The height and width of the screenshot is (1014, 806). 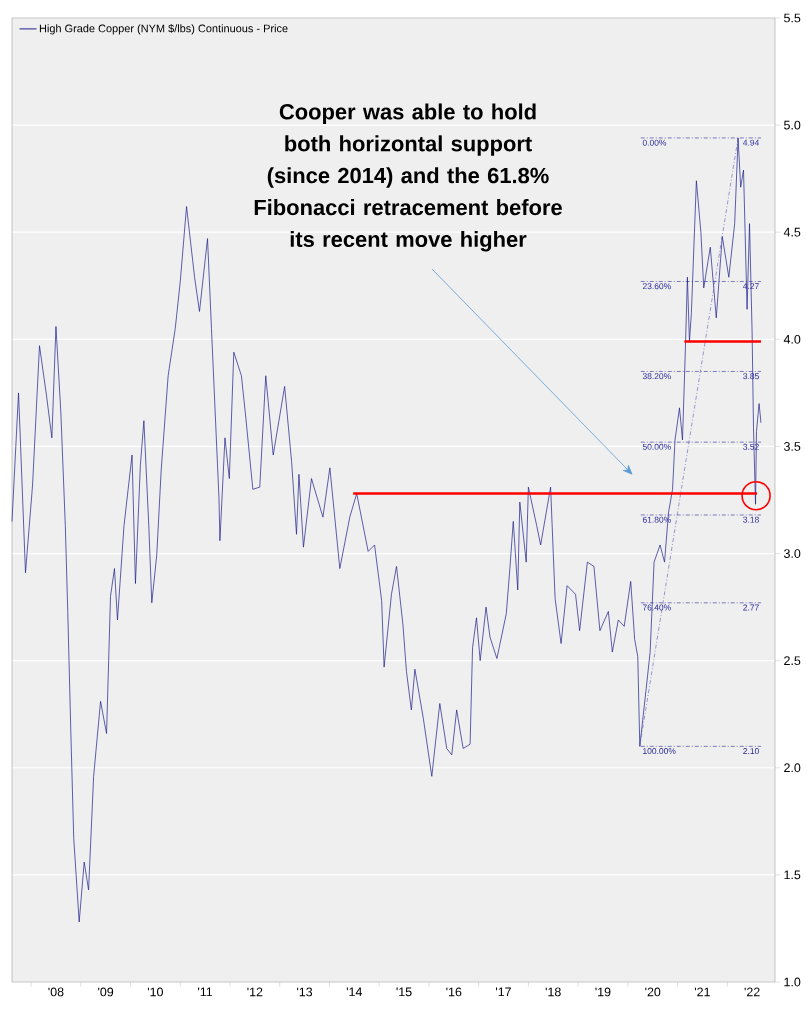 I want to click on legend-label: High Grade Copper (NYM $/lbs) Continuous - Price, so click(x=163, y=29).